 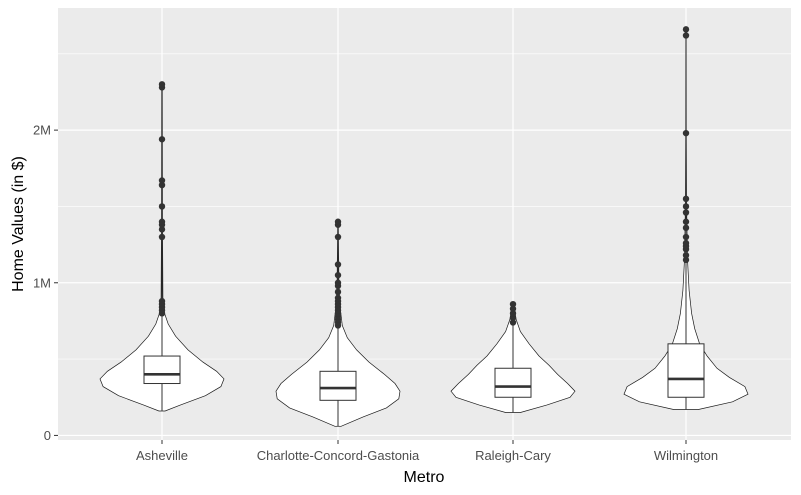 What do you see at coordinates (42, 130) in the screenshot?
I see `y-tick-label: 2M` at bounding box center [42, 130].